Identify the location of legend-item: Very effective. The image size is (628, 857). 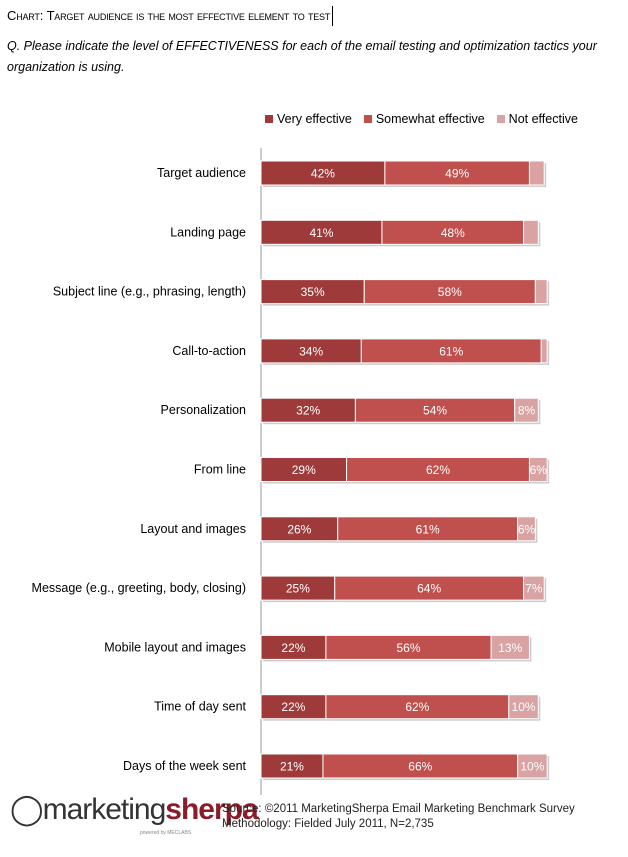
(308, 119).